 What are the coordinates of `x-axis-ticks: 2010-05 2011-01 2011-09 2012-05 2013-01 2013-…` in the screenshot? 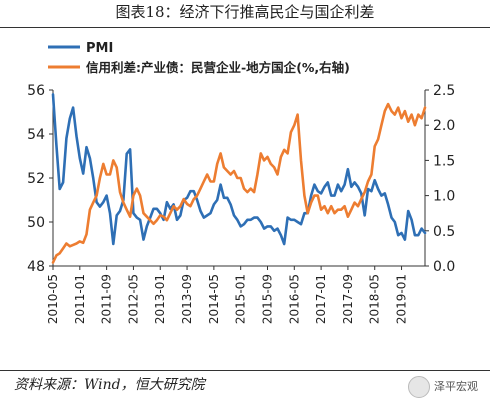 It's located at (227, 295).